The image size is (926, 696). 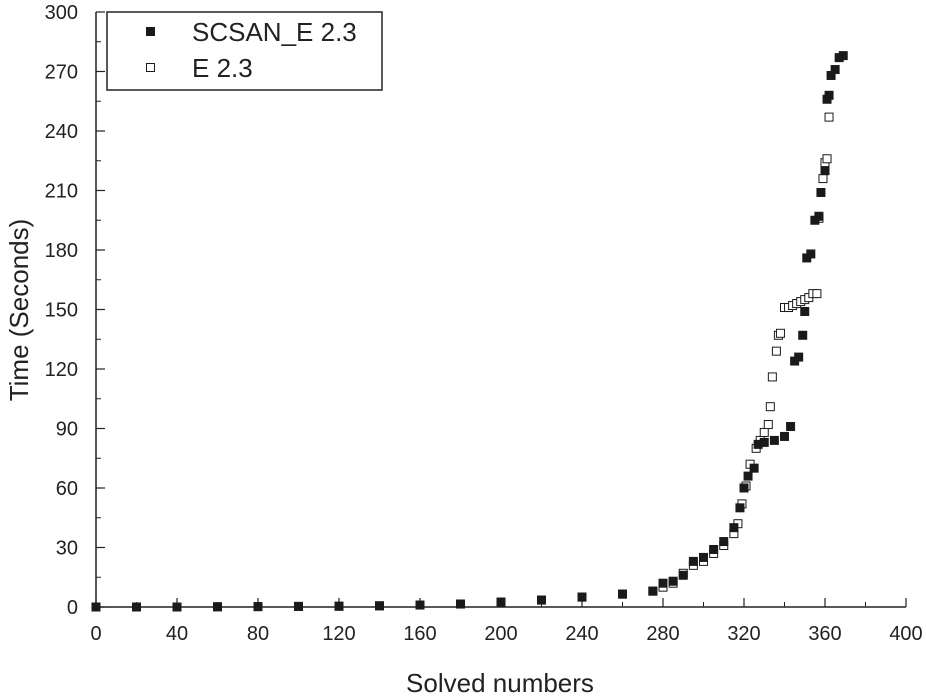 What do you see at coordinates (662, 634) in the screenshot?
I see `x-tick-label: 280` at bounding box center [662, 634].